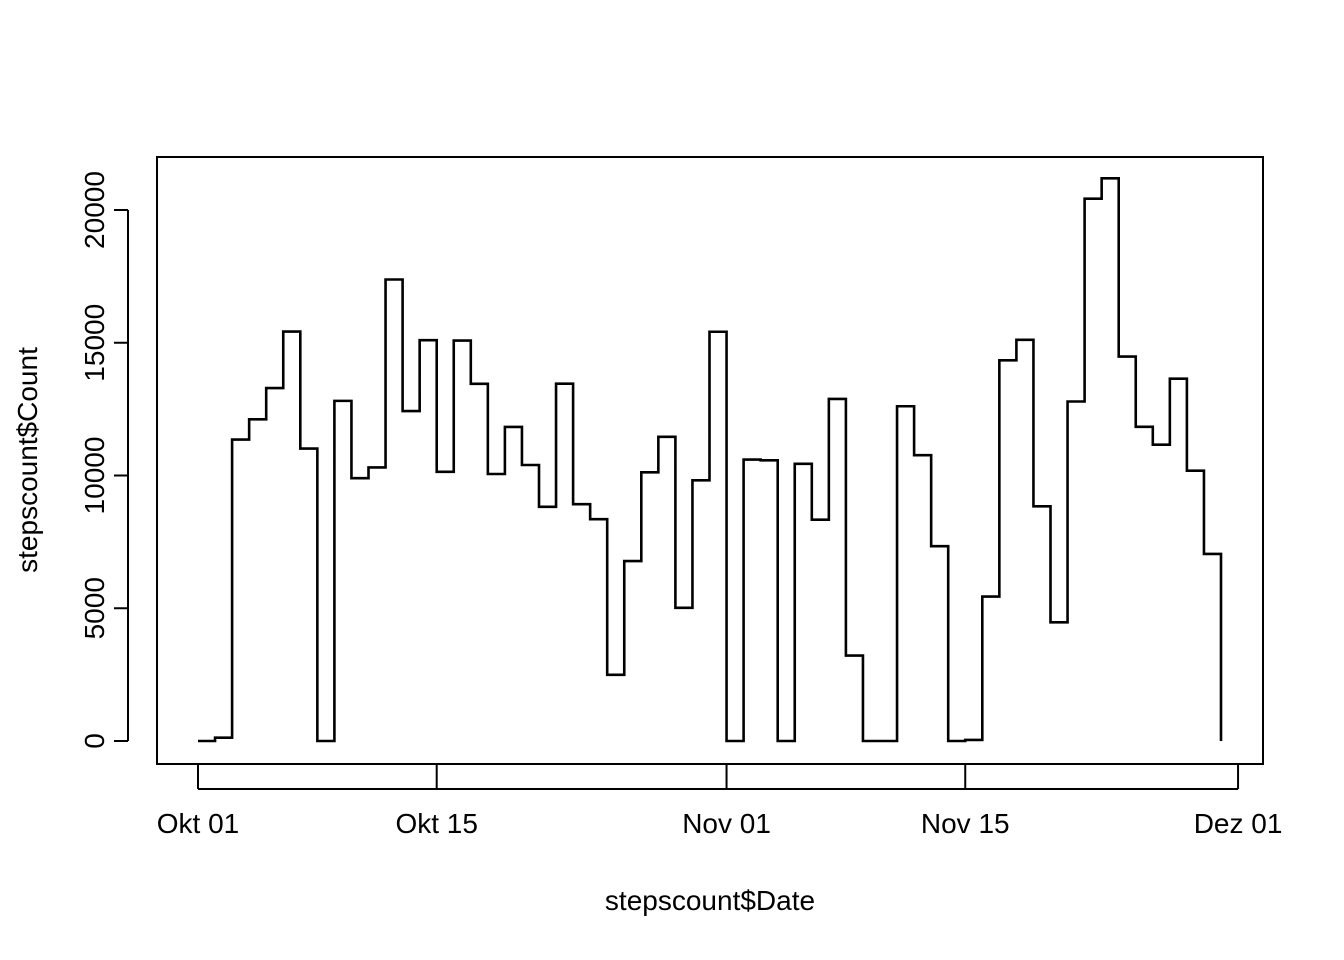 Image resolution: width=1344 pixels, height=960 pixels. What do you see at coordinates (27, 460) in the screenshot?
I see `y-axis-label: stepscount$Count` at bounding box center [27, 460].